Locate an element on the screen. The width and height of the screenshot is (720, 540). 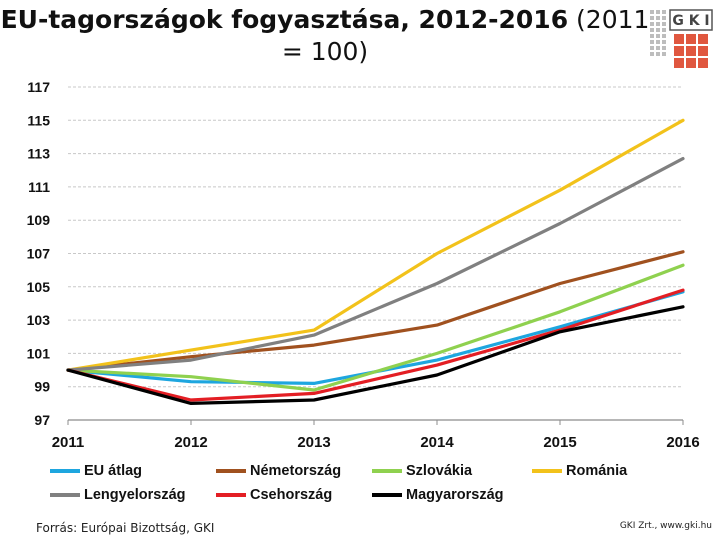
legend-label: Lengyelország is located at coordinates (135, 495).